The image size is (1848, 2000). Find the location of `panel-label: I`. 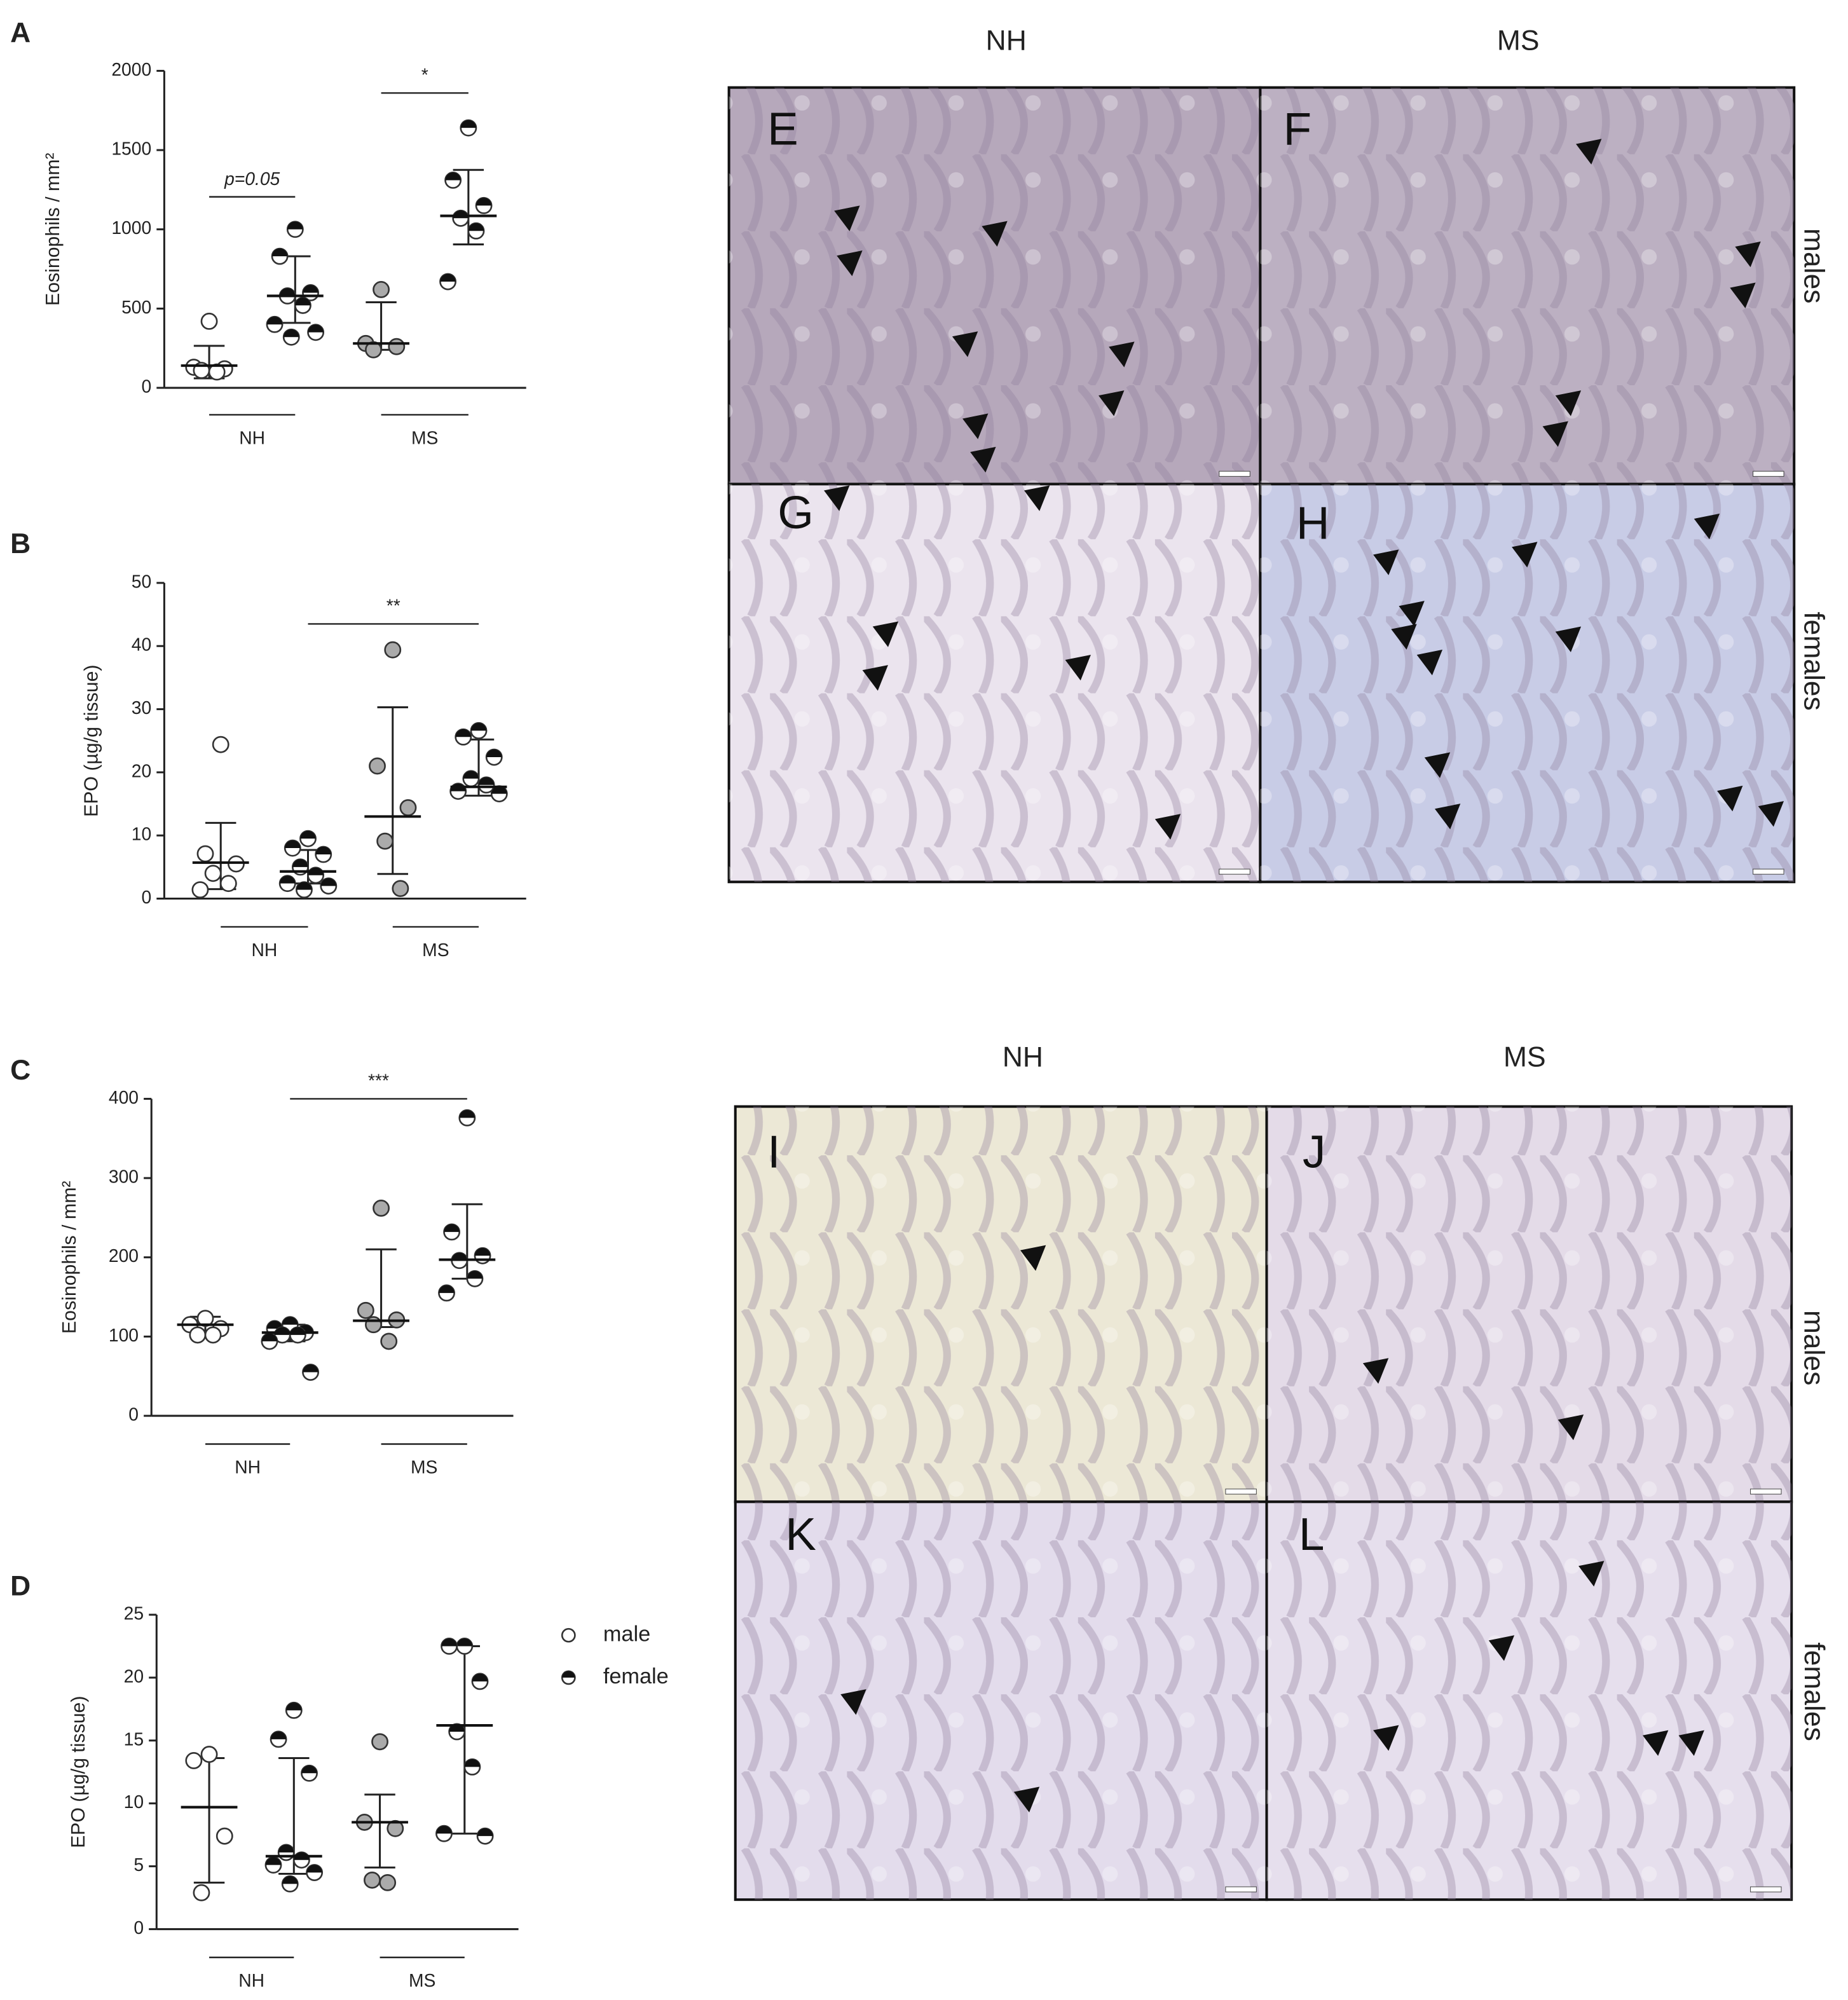

panel-label: I is located at coordinates (773, 1151).